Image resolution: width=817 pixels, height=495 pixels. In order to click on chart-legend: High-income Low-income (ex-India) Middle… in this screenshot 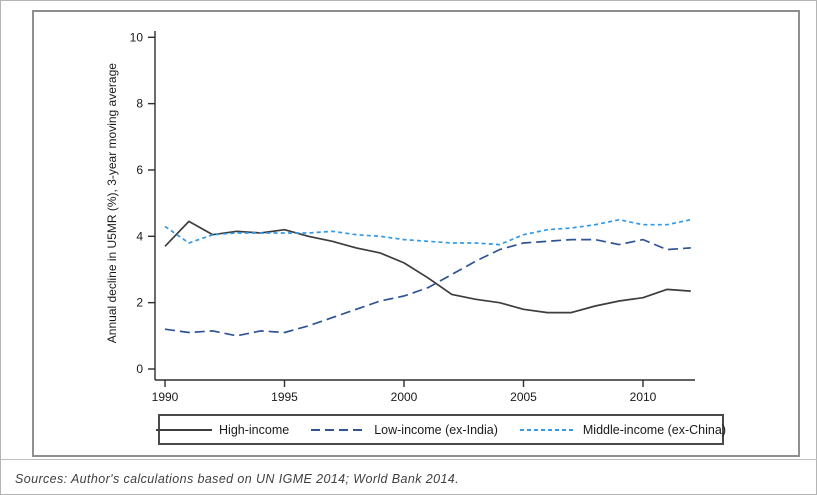, I will do `click(441, 429)`.